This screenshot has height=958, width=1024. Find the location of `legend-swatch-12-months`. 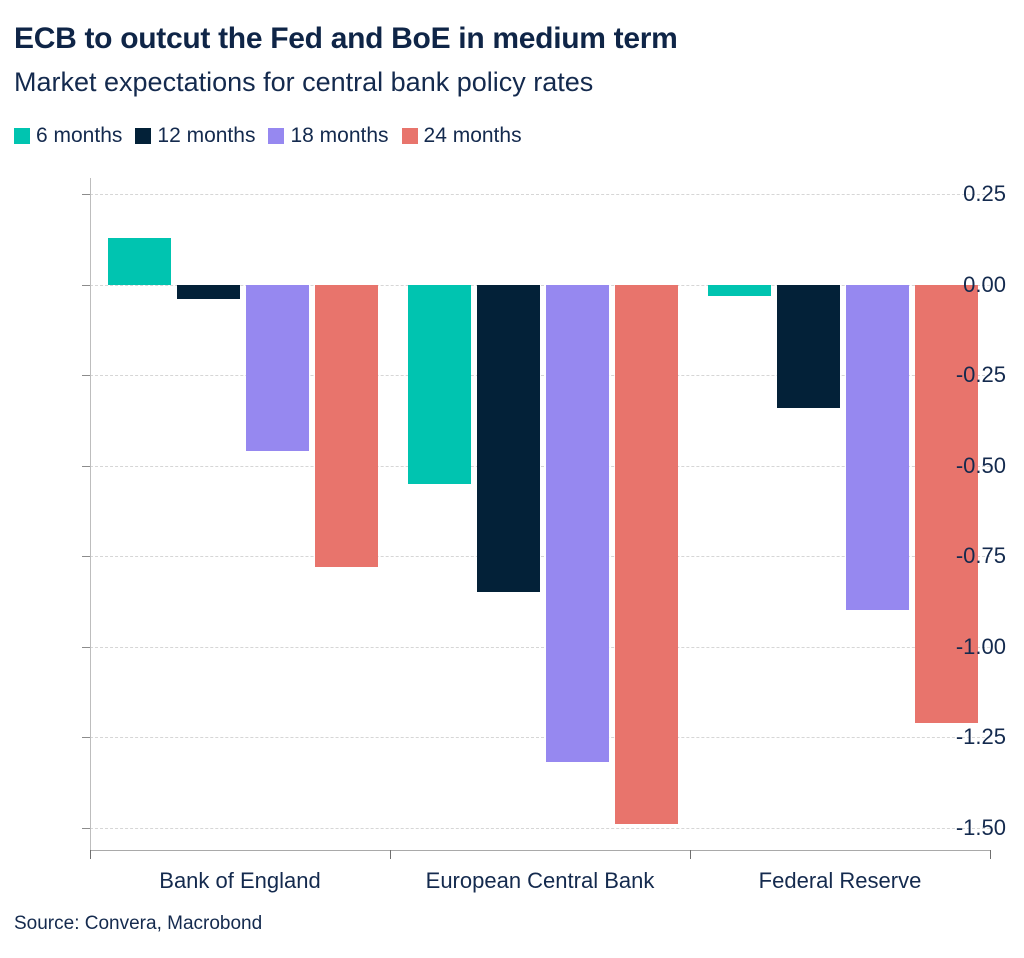

legend-swatch-12-months is located at coordinates (143, 135).